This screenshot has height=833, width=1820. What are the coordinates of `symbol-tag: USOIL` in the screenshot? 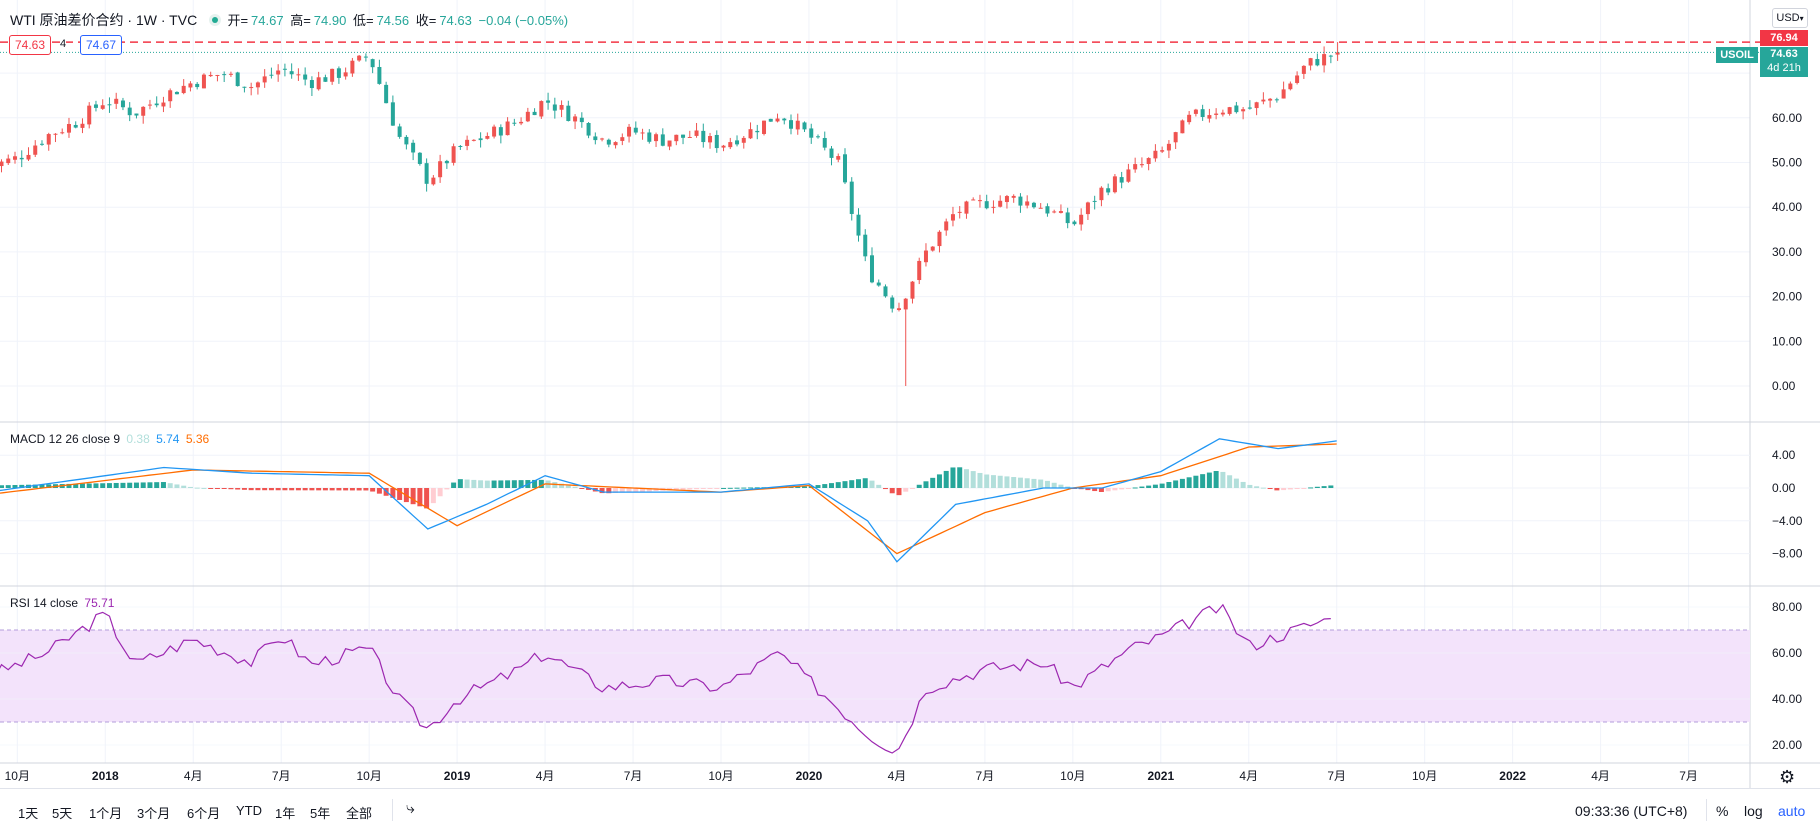 It's located at (1737, 55).